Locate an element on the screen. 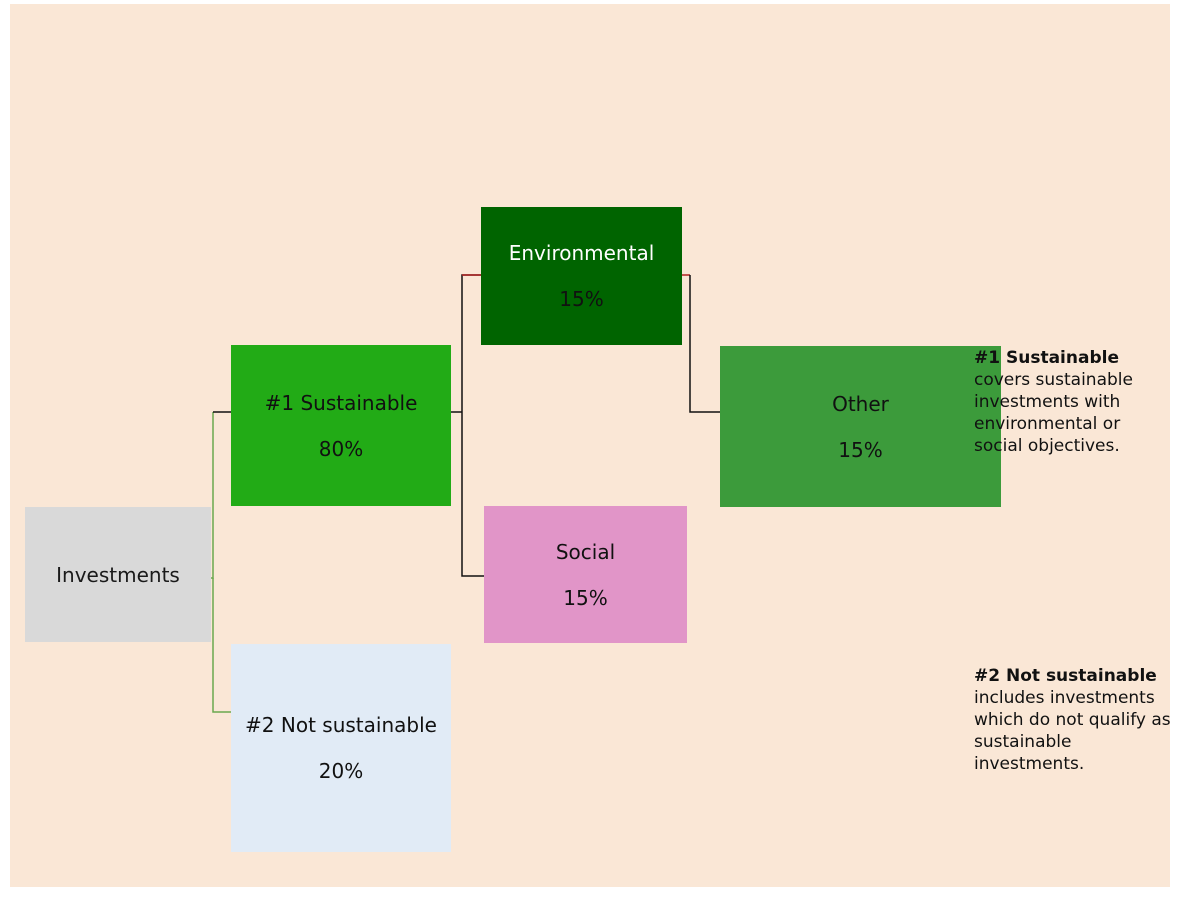  node-other: Other 15% is located at coordinates (860, 426).